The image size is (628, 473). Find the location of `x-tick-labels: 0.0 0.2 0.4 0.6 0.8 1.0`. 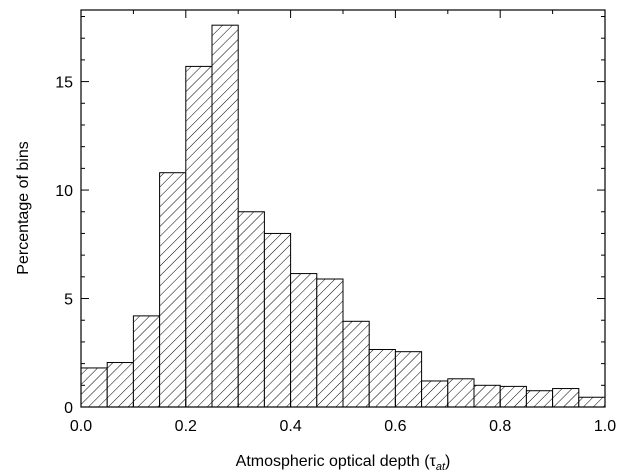

x-tick-labels: 0.0 0.2 0.4 0.6 0.8 1.0 is located at coordinates (343, 426).